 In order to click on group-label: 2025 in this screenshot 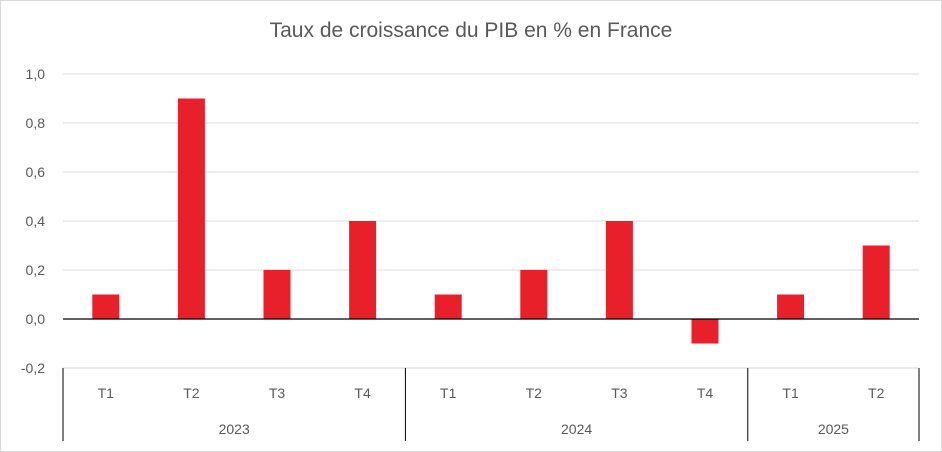, I will do `click(833, 429)`.